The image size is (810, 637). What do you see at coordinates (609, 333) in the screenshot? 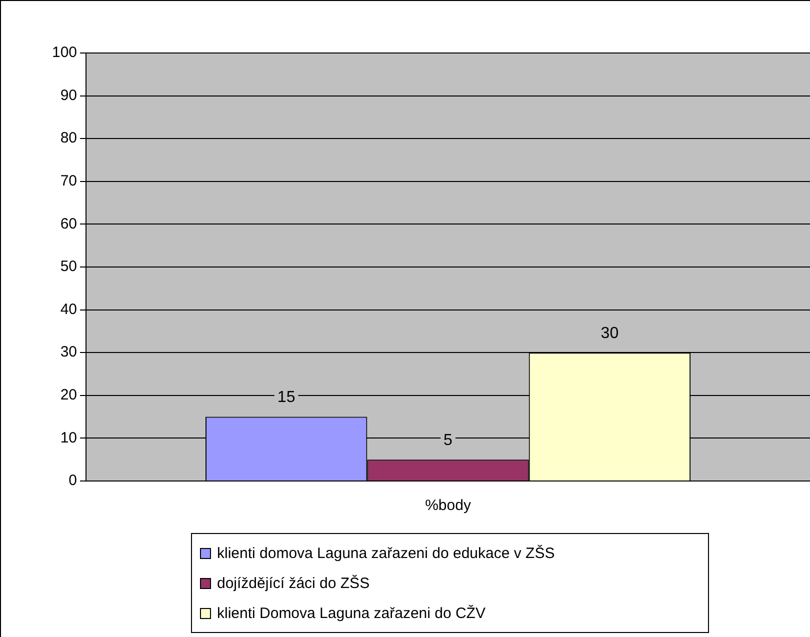
I see `data-label: 30` at bounding box center [609, 333].